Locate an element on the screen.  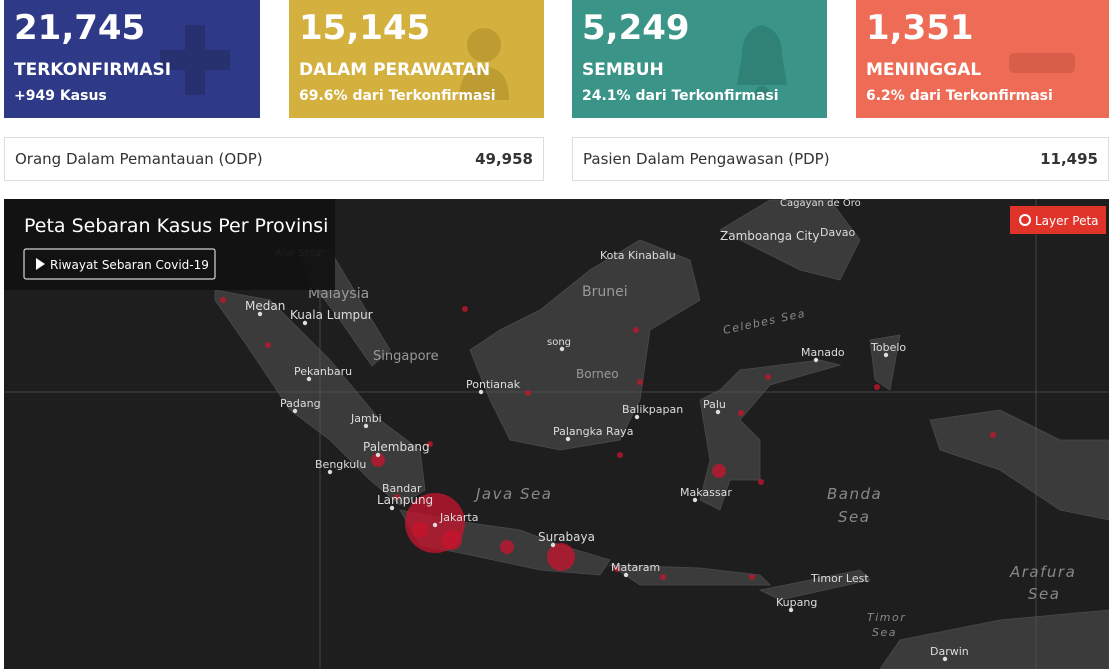
map-label: Tobelo is located at coordinates (888, 347).